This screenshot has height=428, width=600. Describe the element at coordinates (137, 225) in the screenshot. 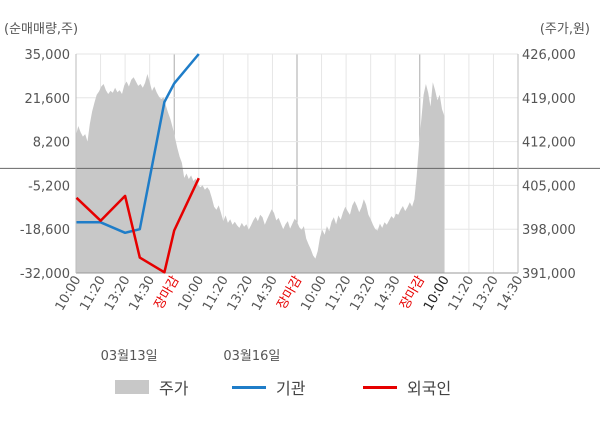

I see `foreign-line` at that location.